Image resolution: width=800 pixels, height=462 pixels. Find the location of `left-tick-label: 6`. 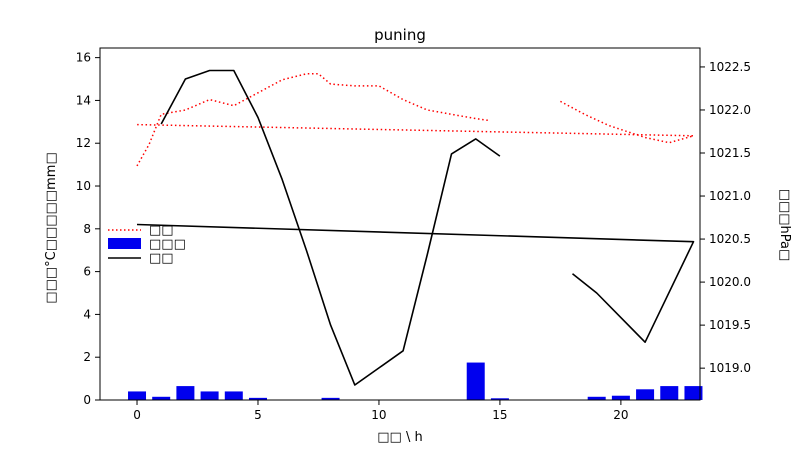

left-tick-label: 6 is located at coordinates (87, 272).